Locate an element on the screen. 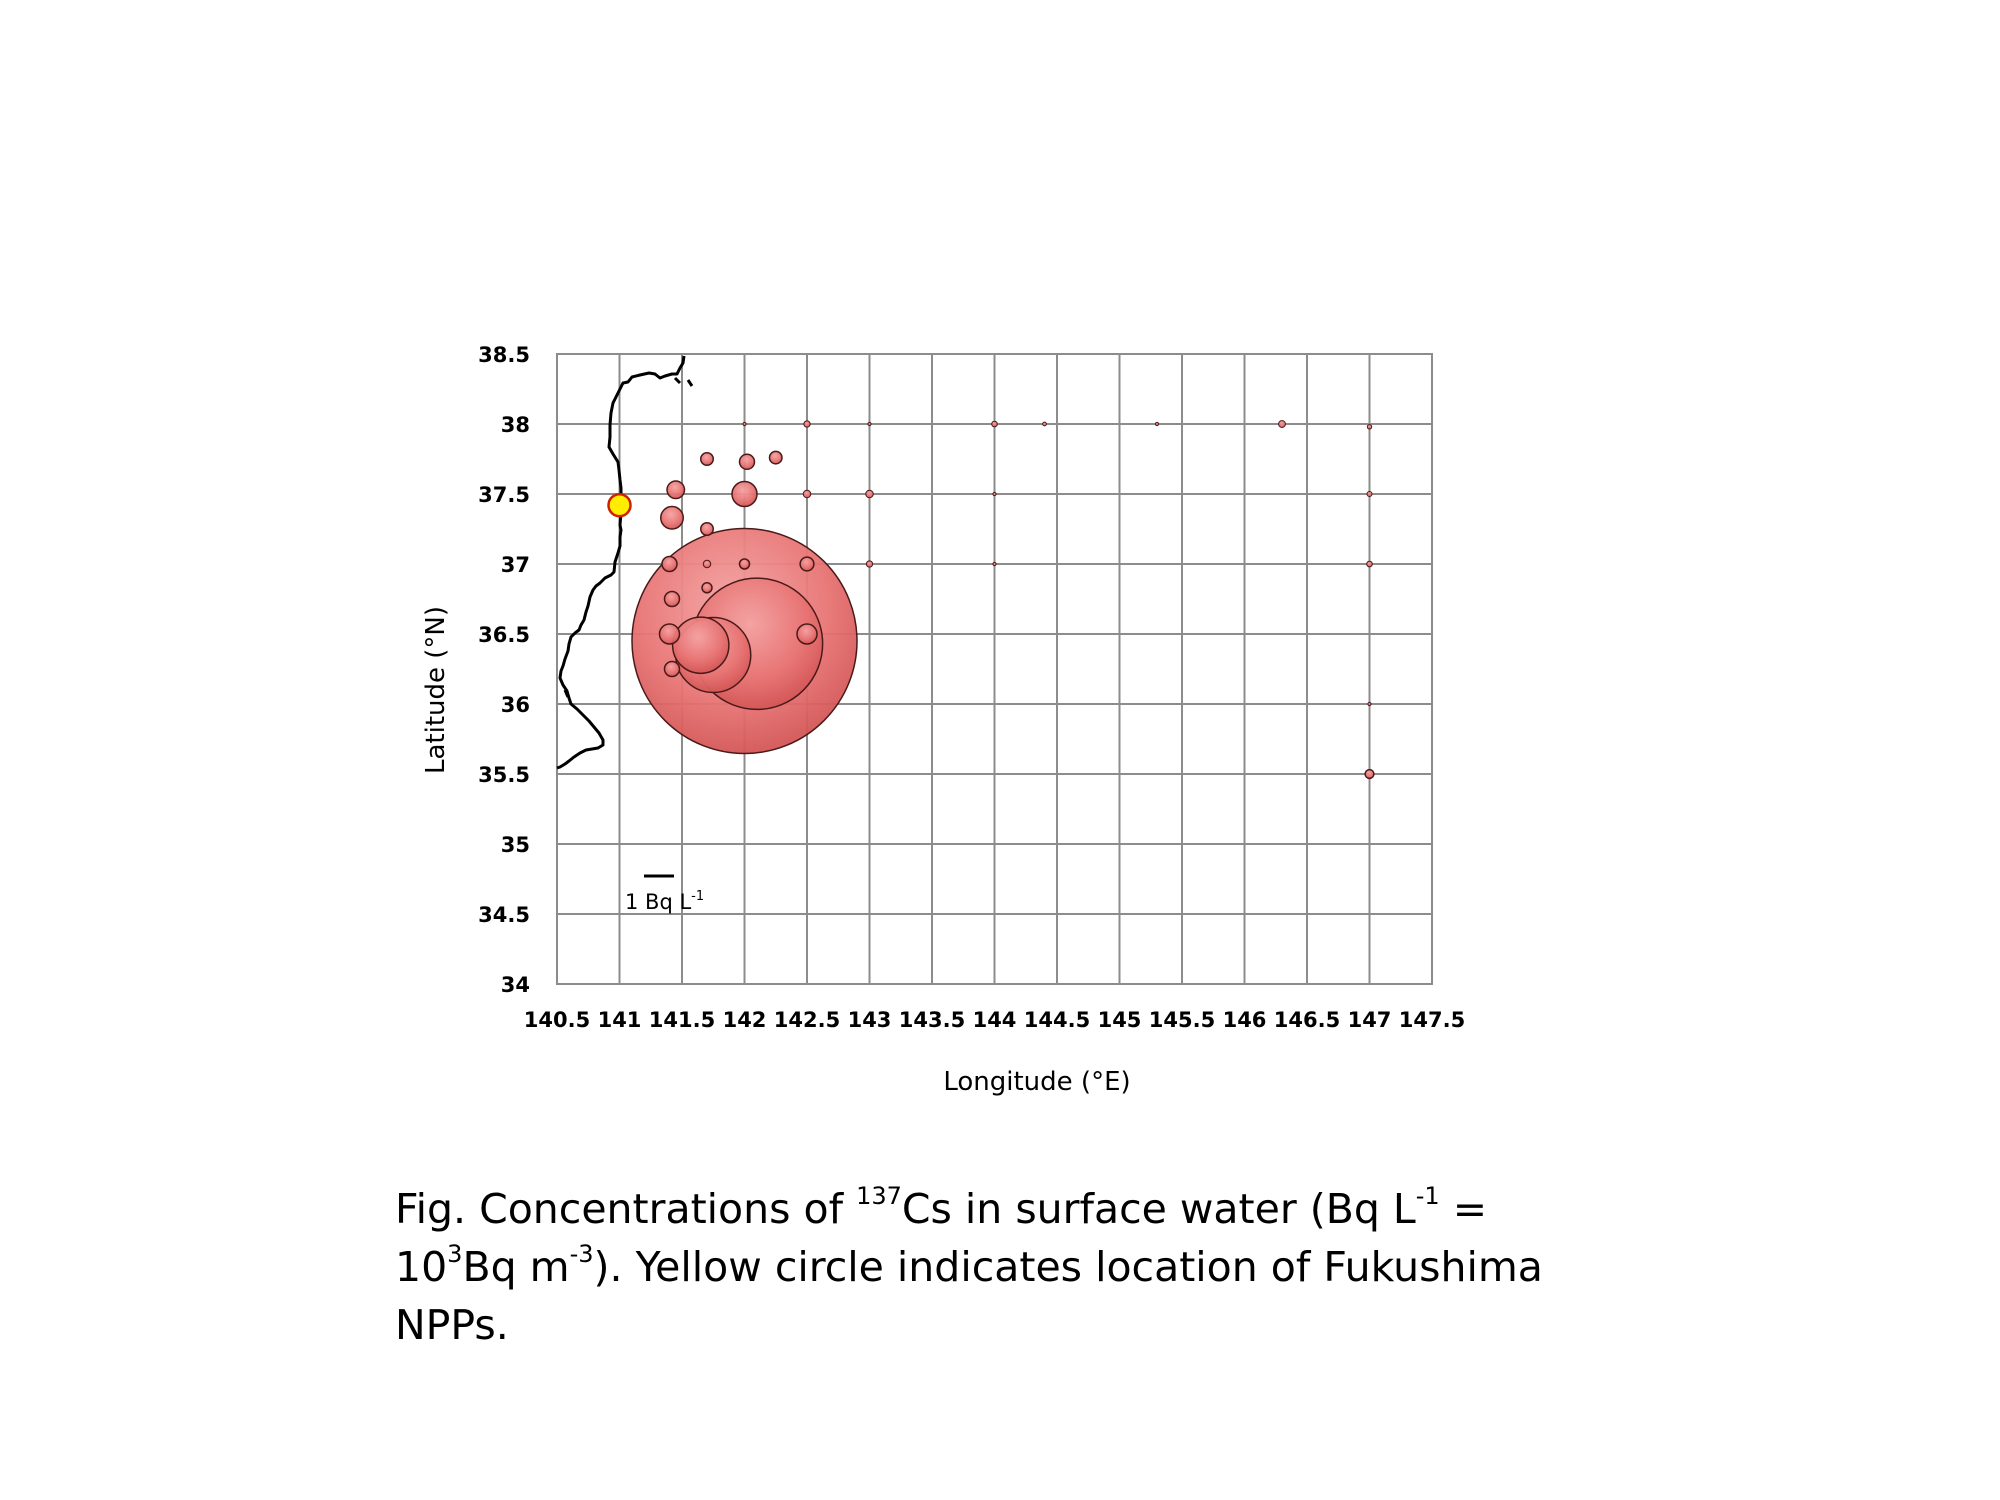  coastline-islets is located at coordinates (628, 537).